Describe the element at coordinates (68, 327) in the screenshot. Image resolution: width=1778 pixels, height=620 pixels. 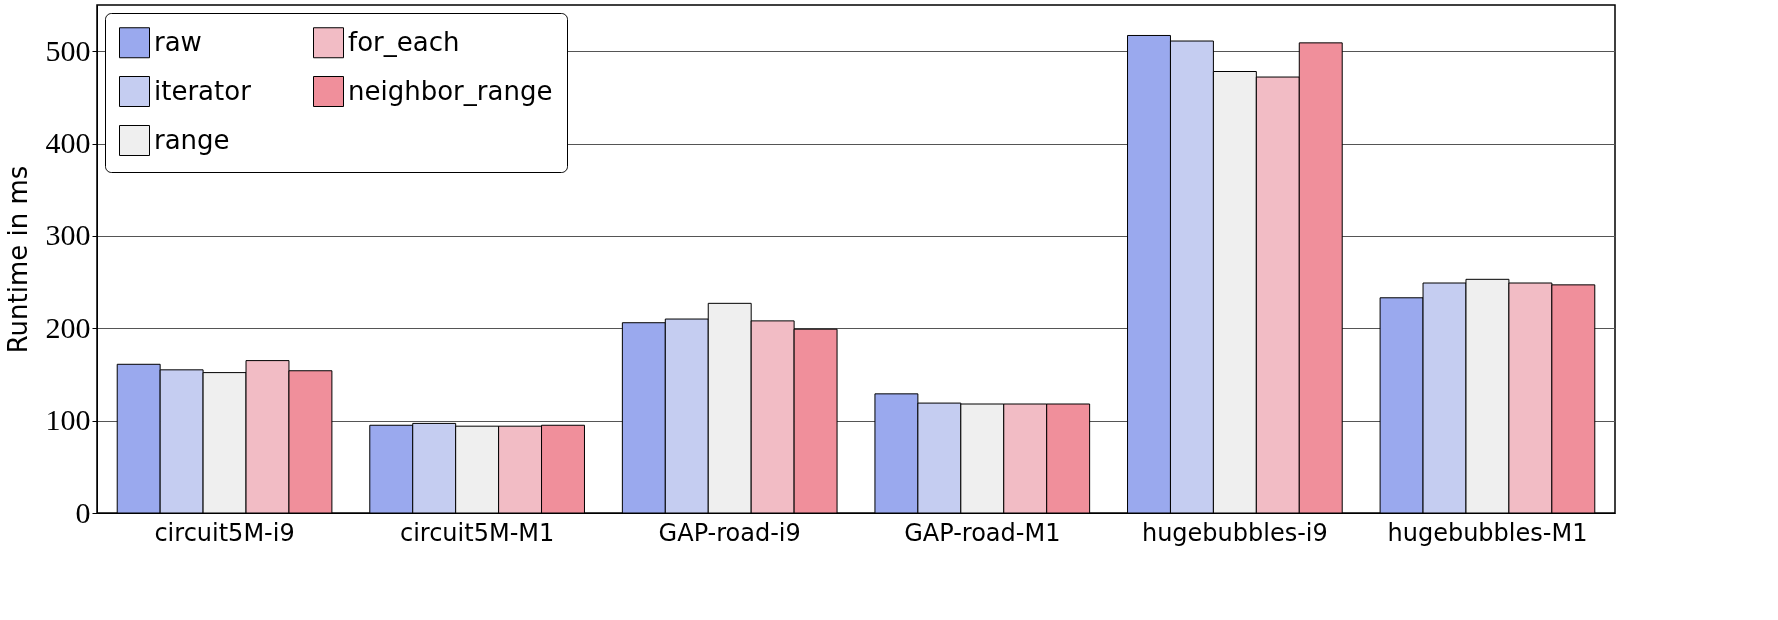
I see `y-tick-label: 200` at that location.